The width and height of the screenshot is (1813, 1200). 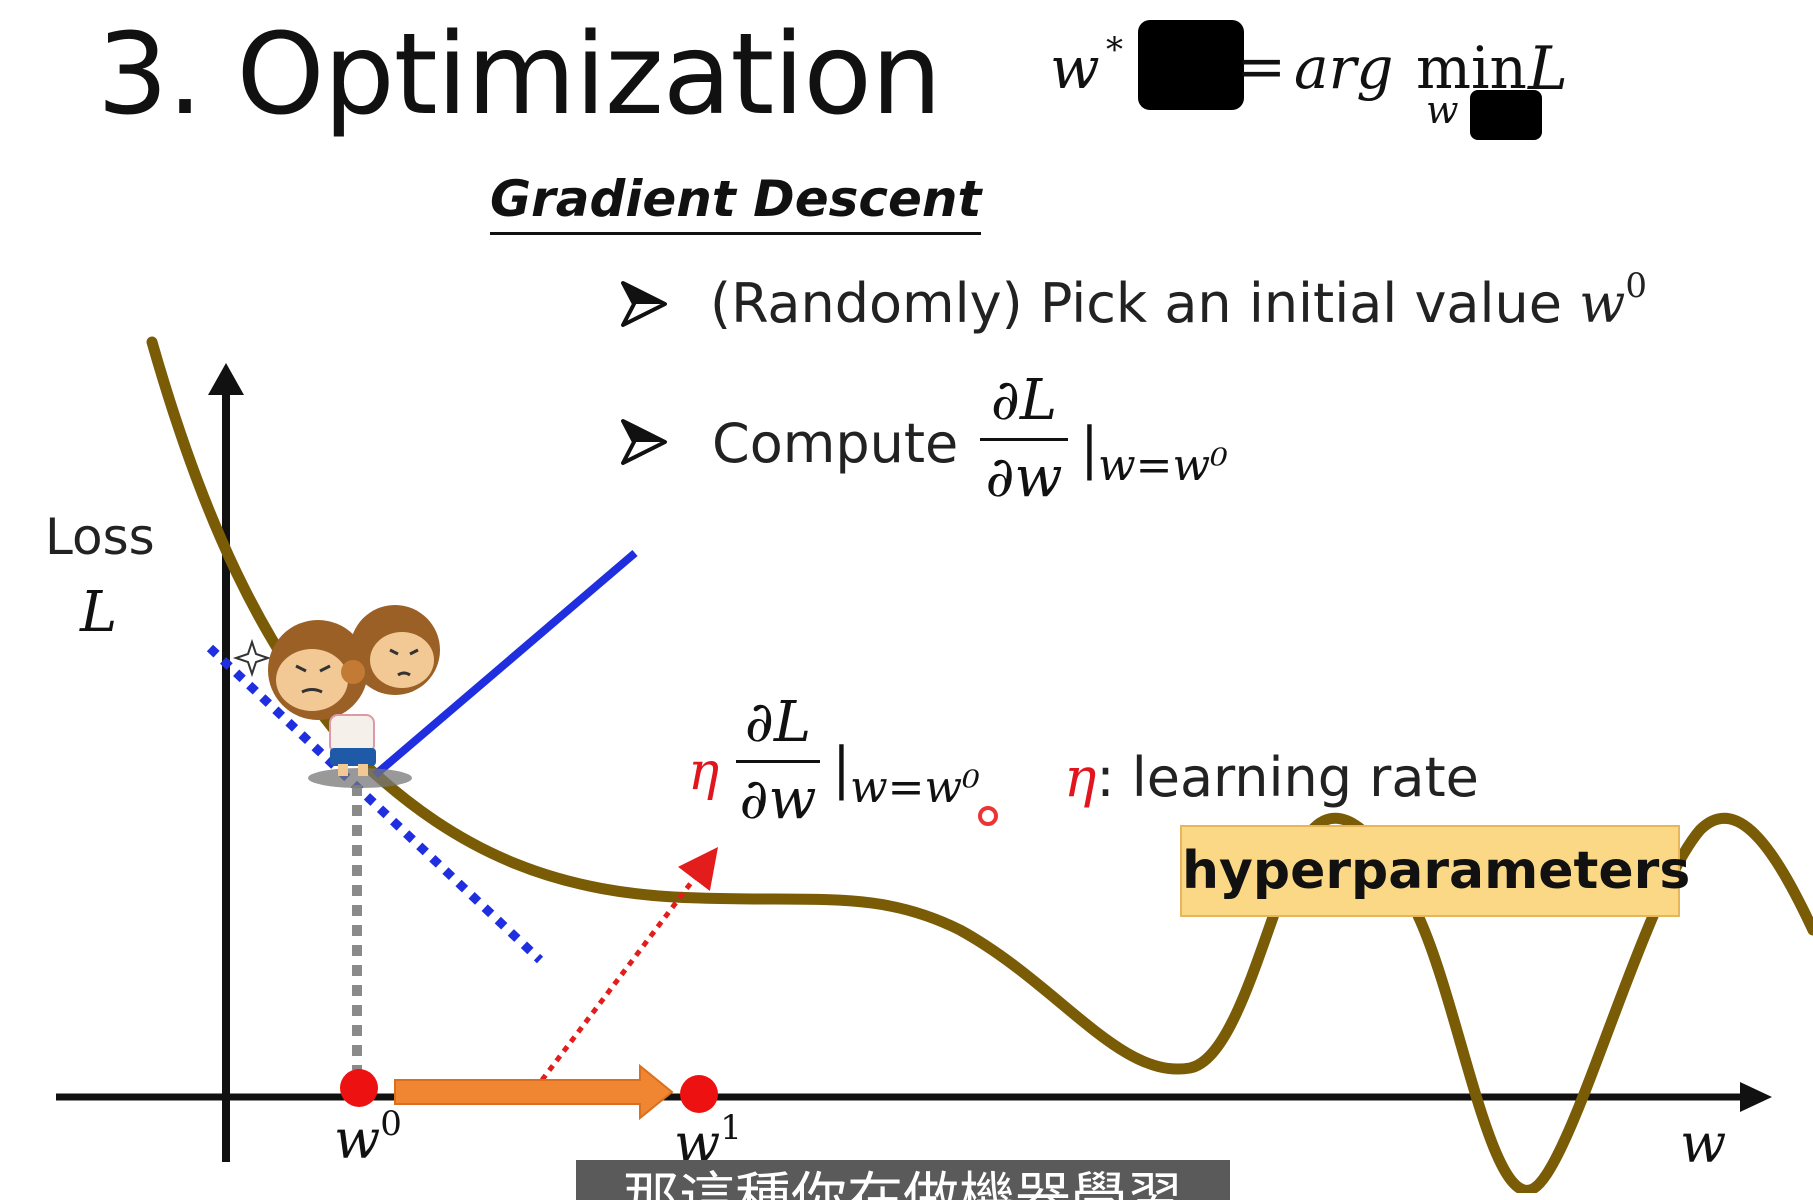 I want to click on pointer-ring, so click(x=988, y=816).